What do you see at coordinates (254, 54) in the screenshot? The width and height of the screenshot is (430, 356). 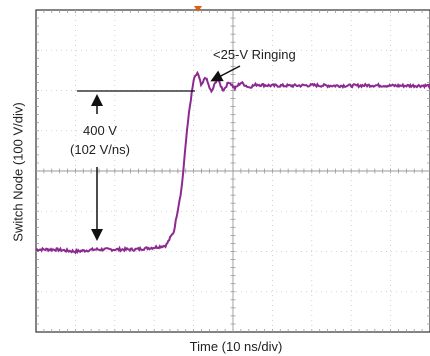 I see `annotation-ringing: <25-V Ringing` at bounding box center [254, 54].